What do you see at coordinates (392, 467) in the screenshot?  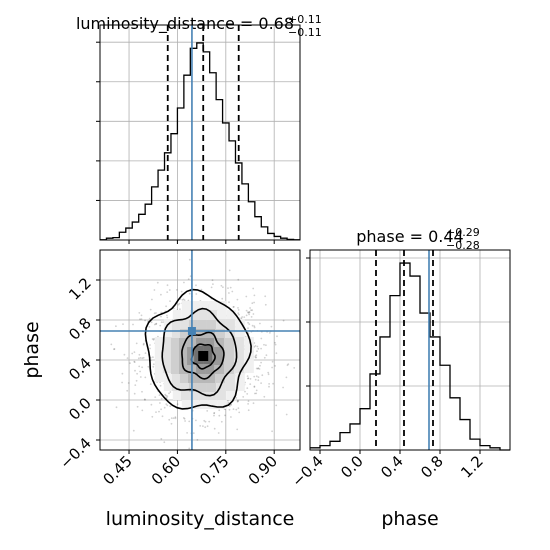 I see `xtick-label-phase-2: 0.4` at bounding box center [392, 467].